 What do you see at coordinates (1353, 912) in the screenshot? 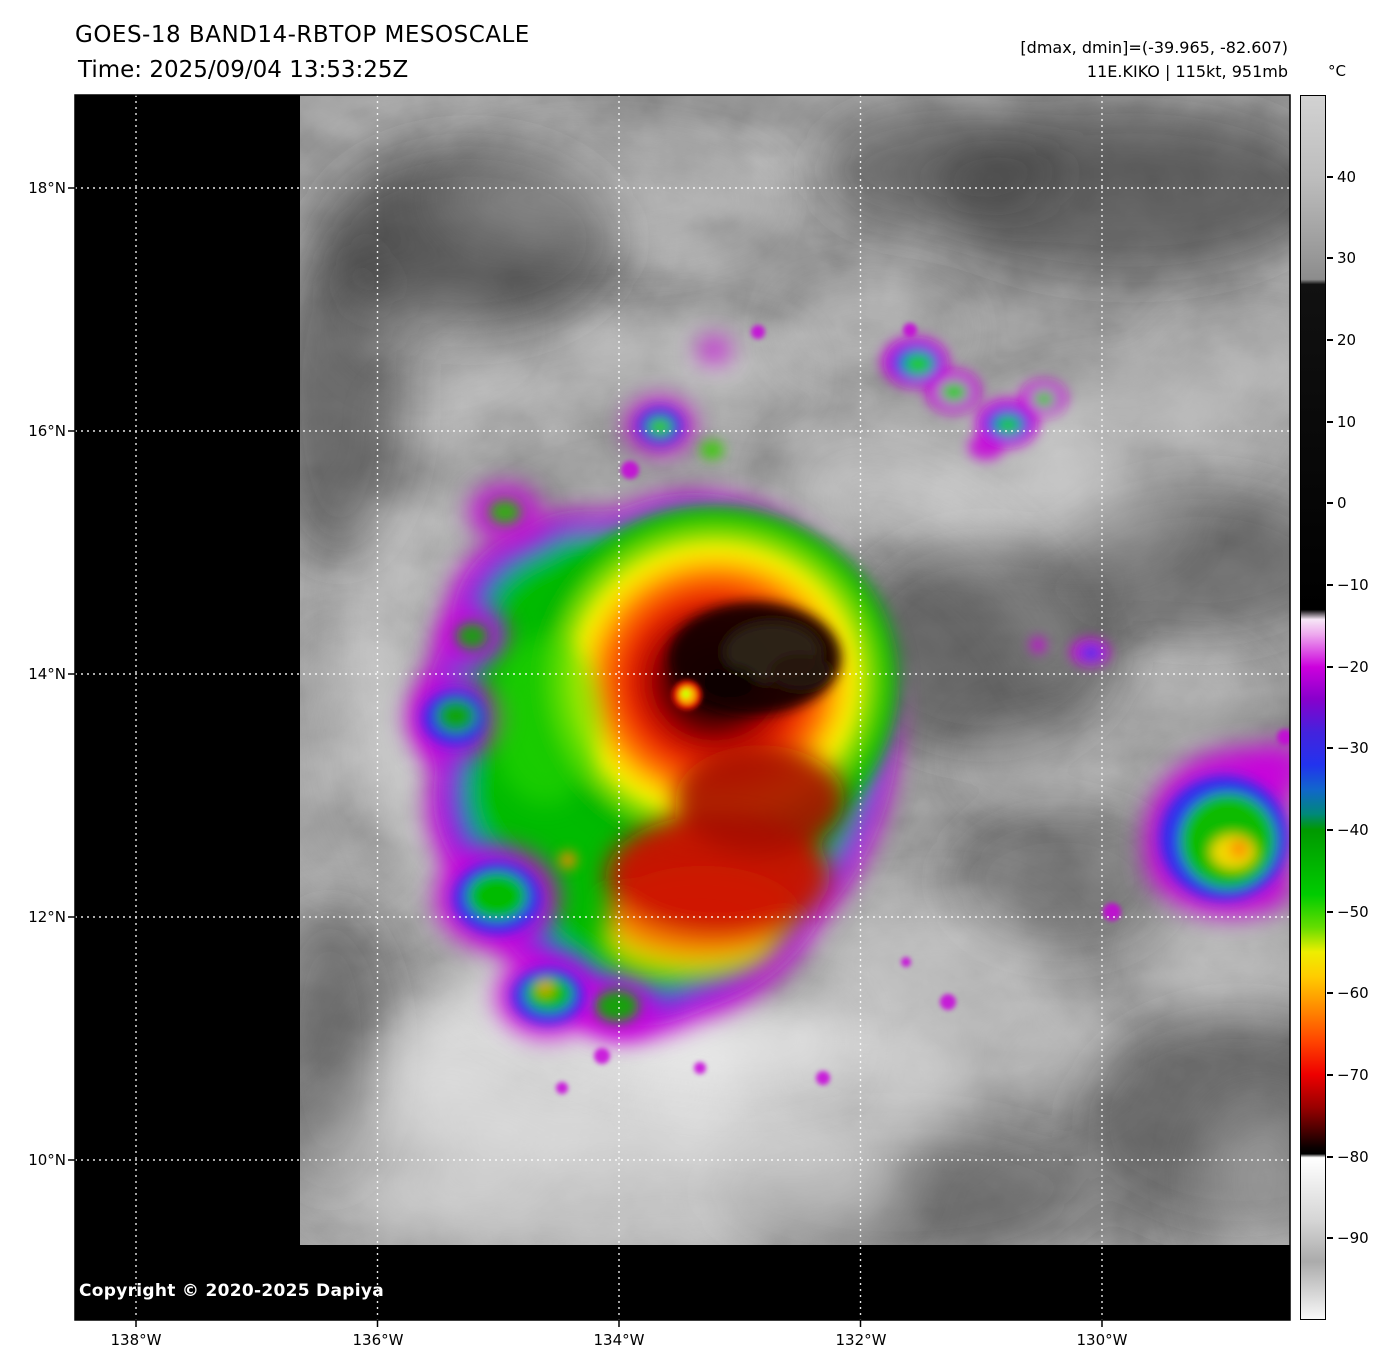
I see `colorbar-tick-label: −50` at bounding box center [1353, 912].